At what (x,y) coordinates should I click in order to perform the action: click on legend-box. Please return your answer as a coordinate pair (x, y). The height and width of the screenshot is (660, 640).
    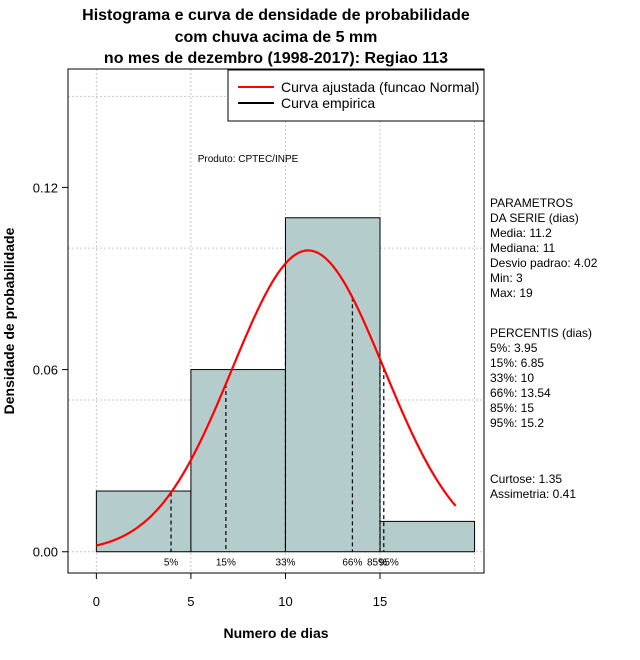
    Looking at the image, I should click on (356, 95).